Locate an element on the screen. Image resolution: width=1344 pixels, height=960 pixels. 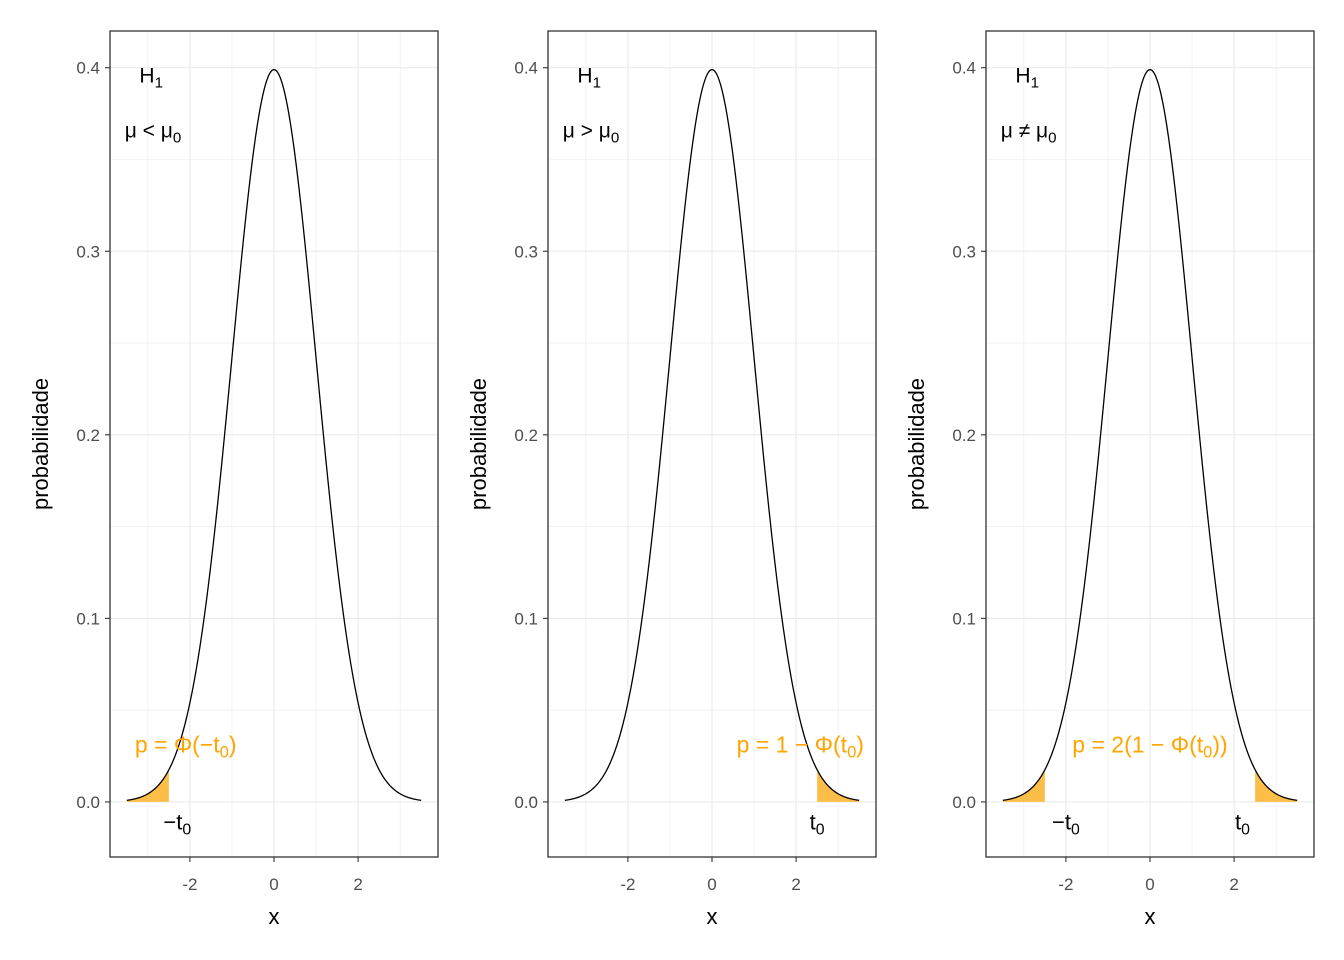
hypothesis-relation-part: μ < μ is located at coordinates (149, 130).